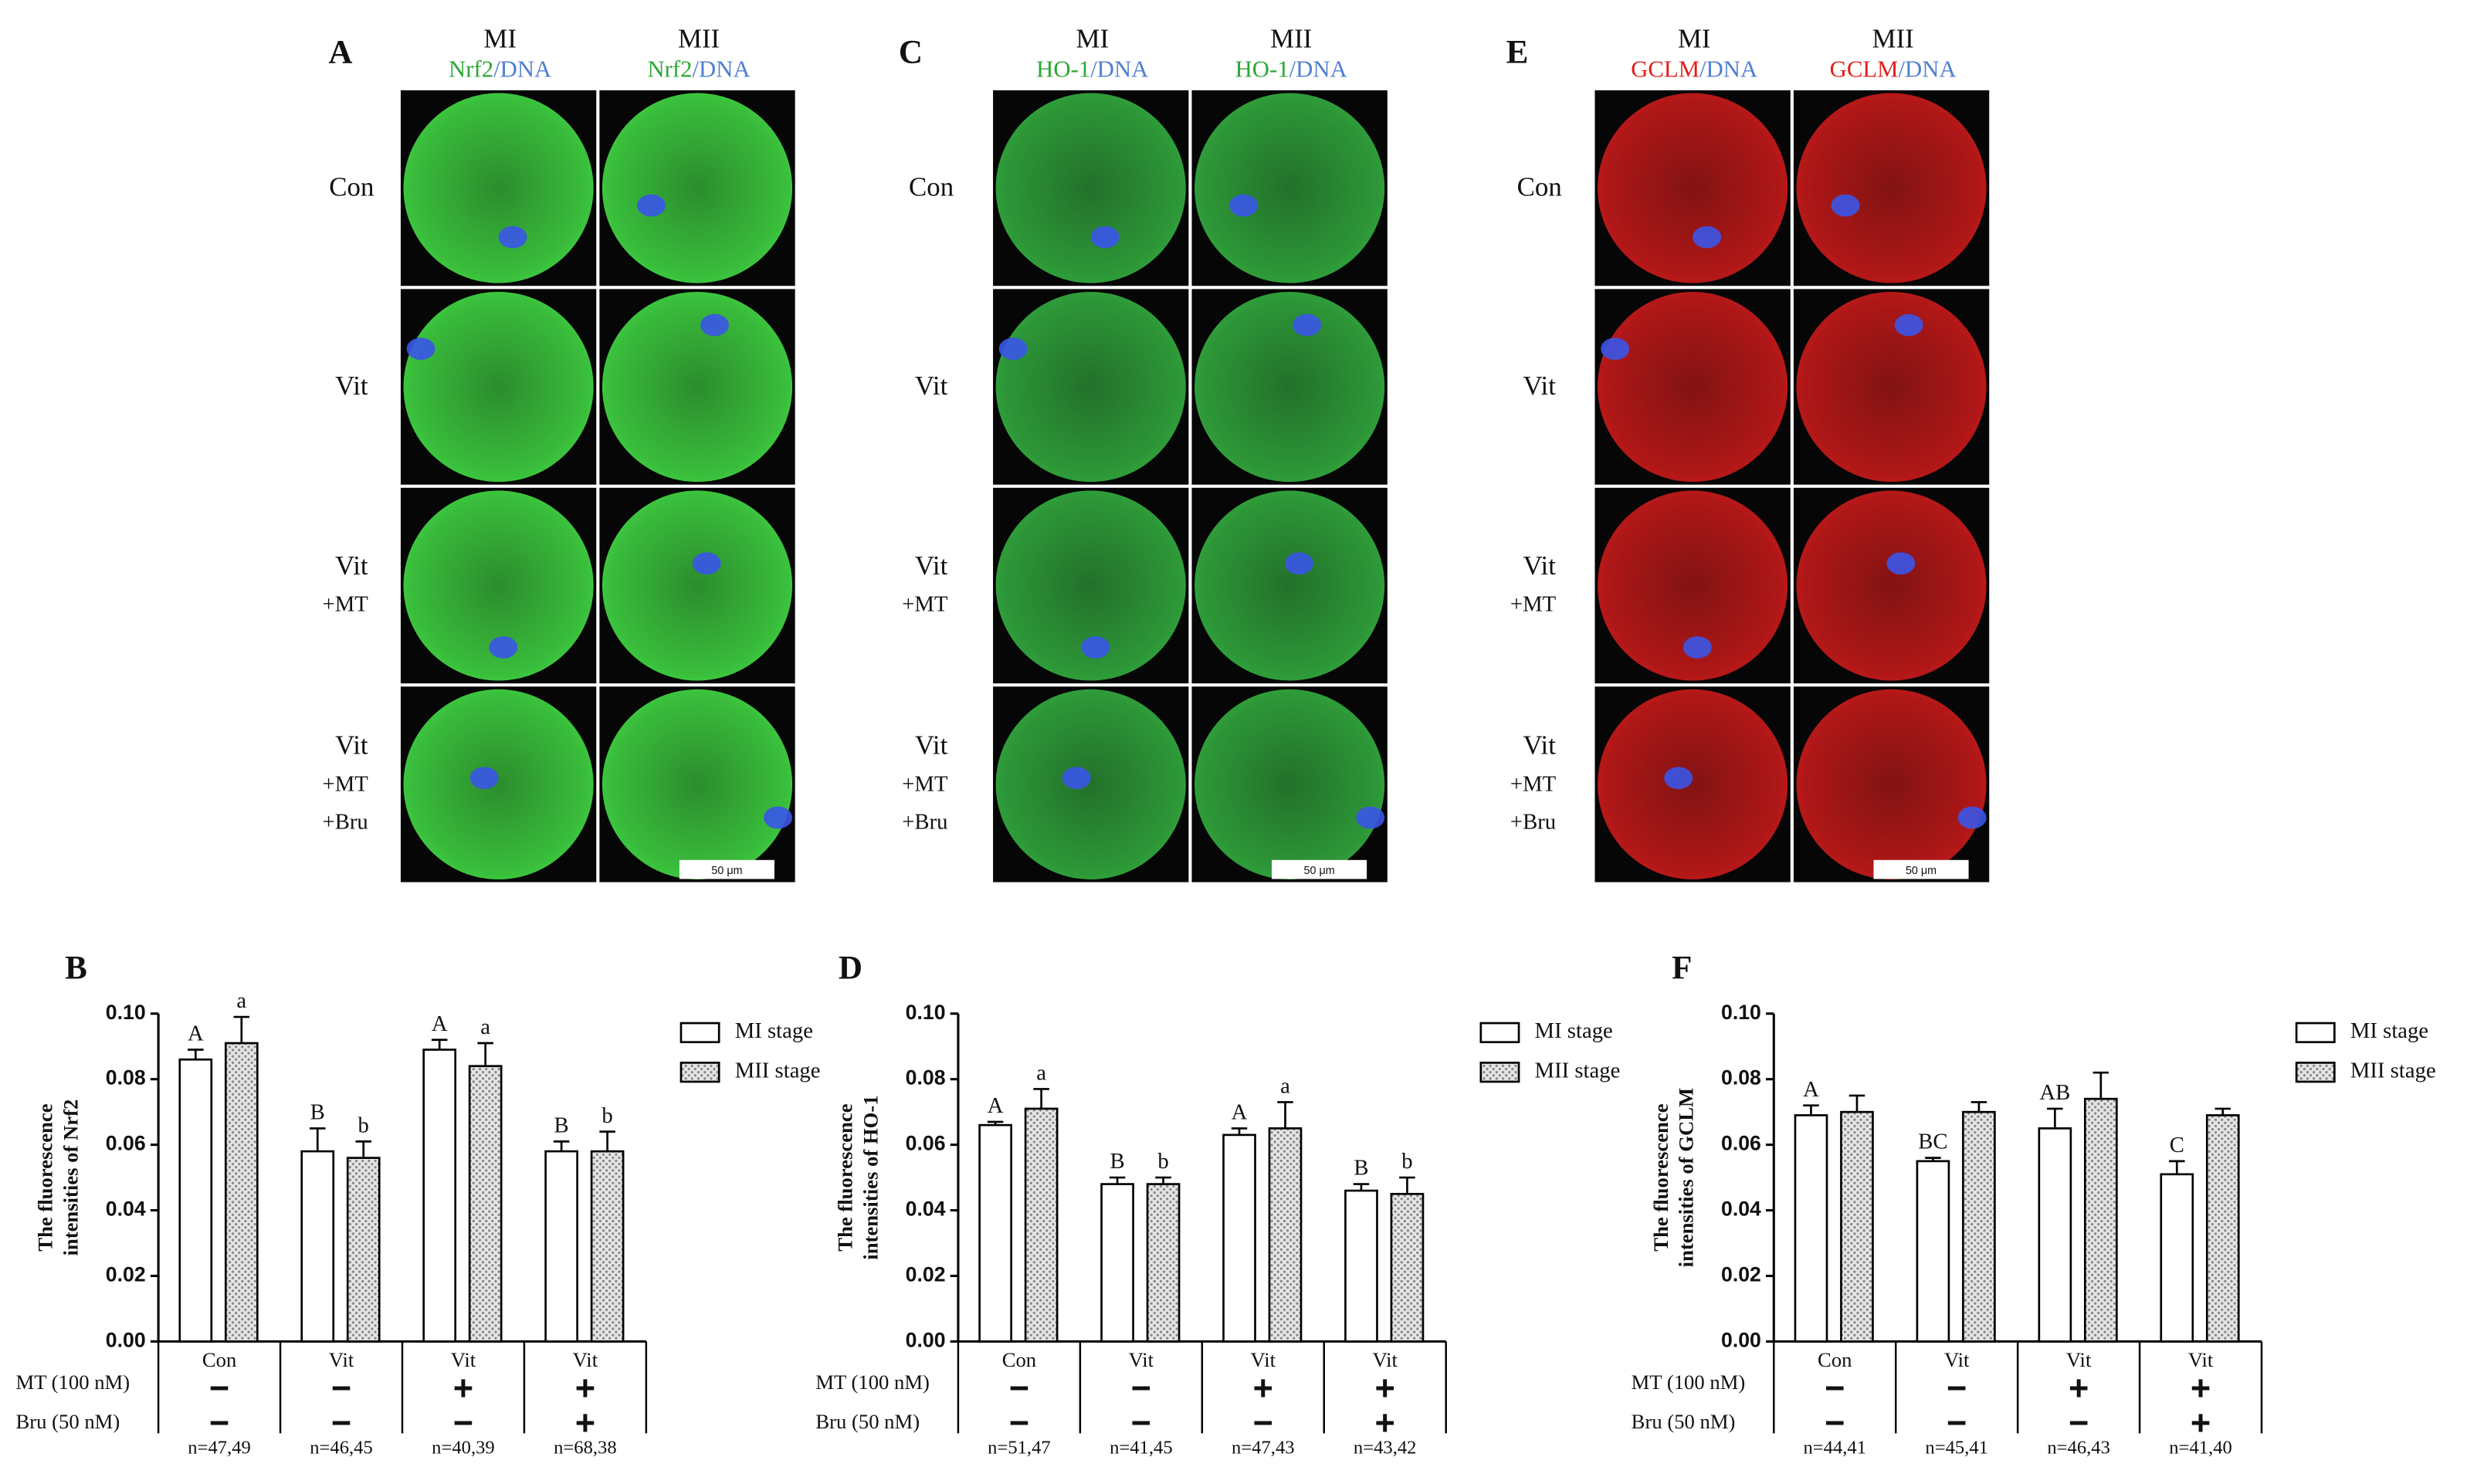  I want to click on significance-letter: b, so click(606, 1115).